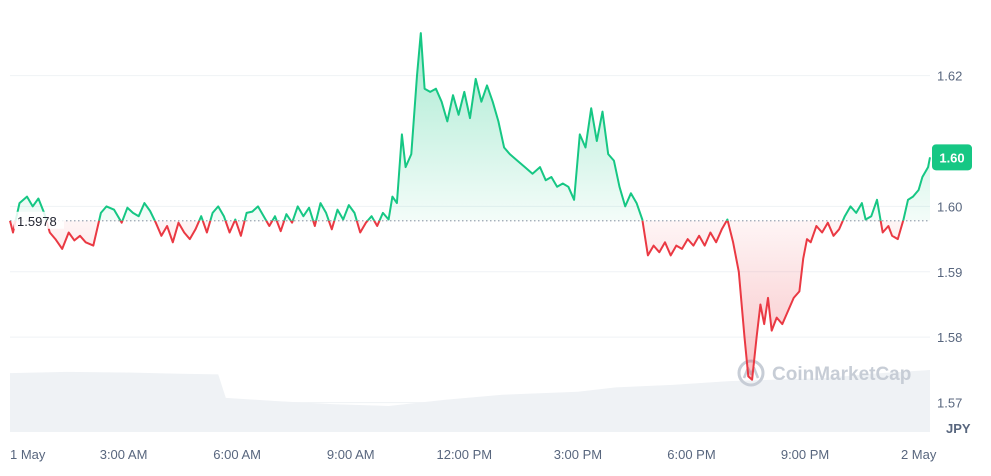 This screenshot has width=991, height=476. I want to click on y-tick-label: 1.57, so click(949, 403).